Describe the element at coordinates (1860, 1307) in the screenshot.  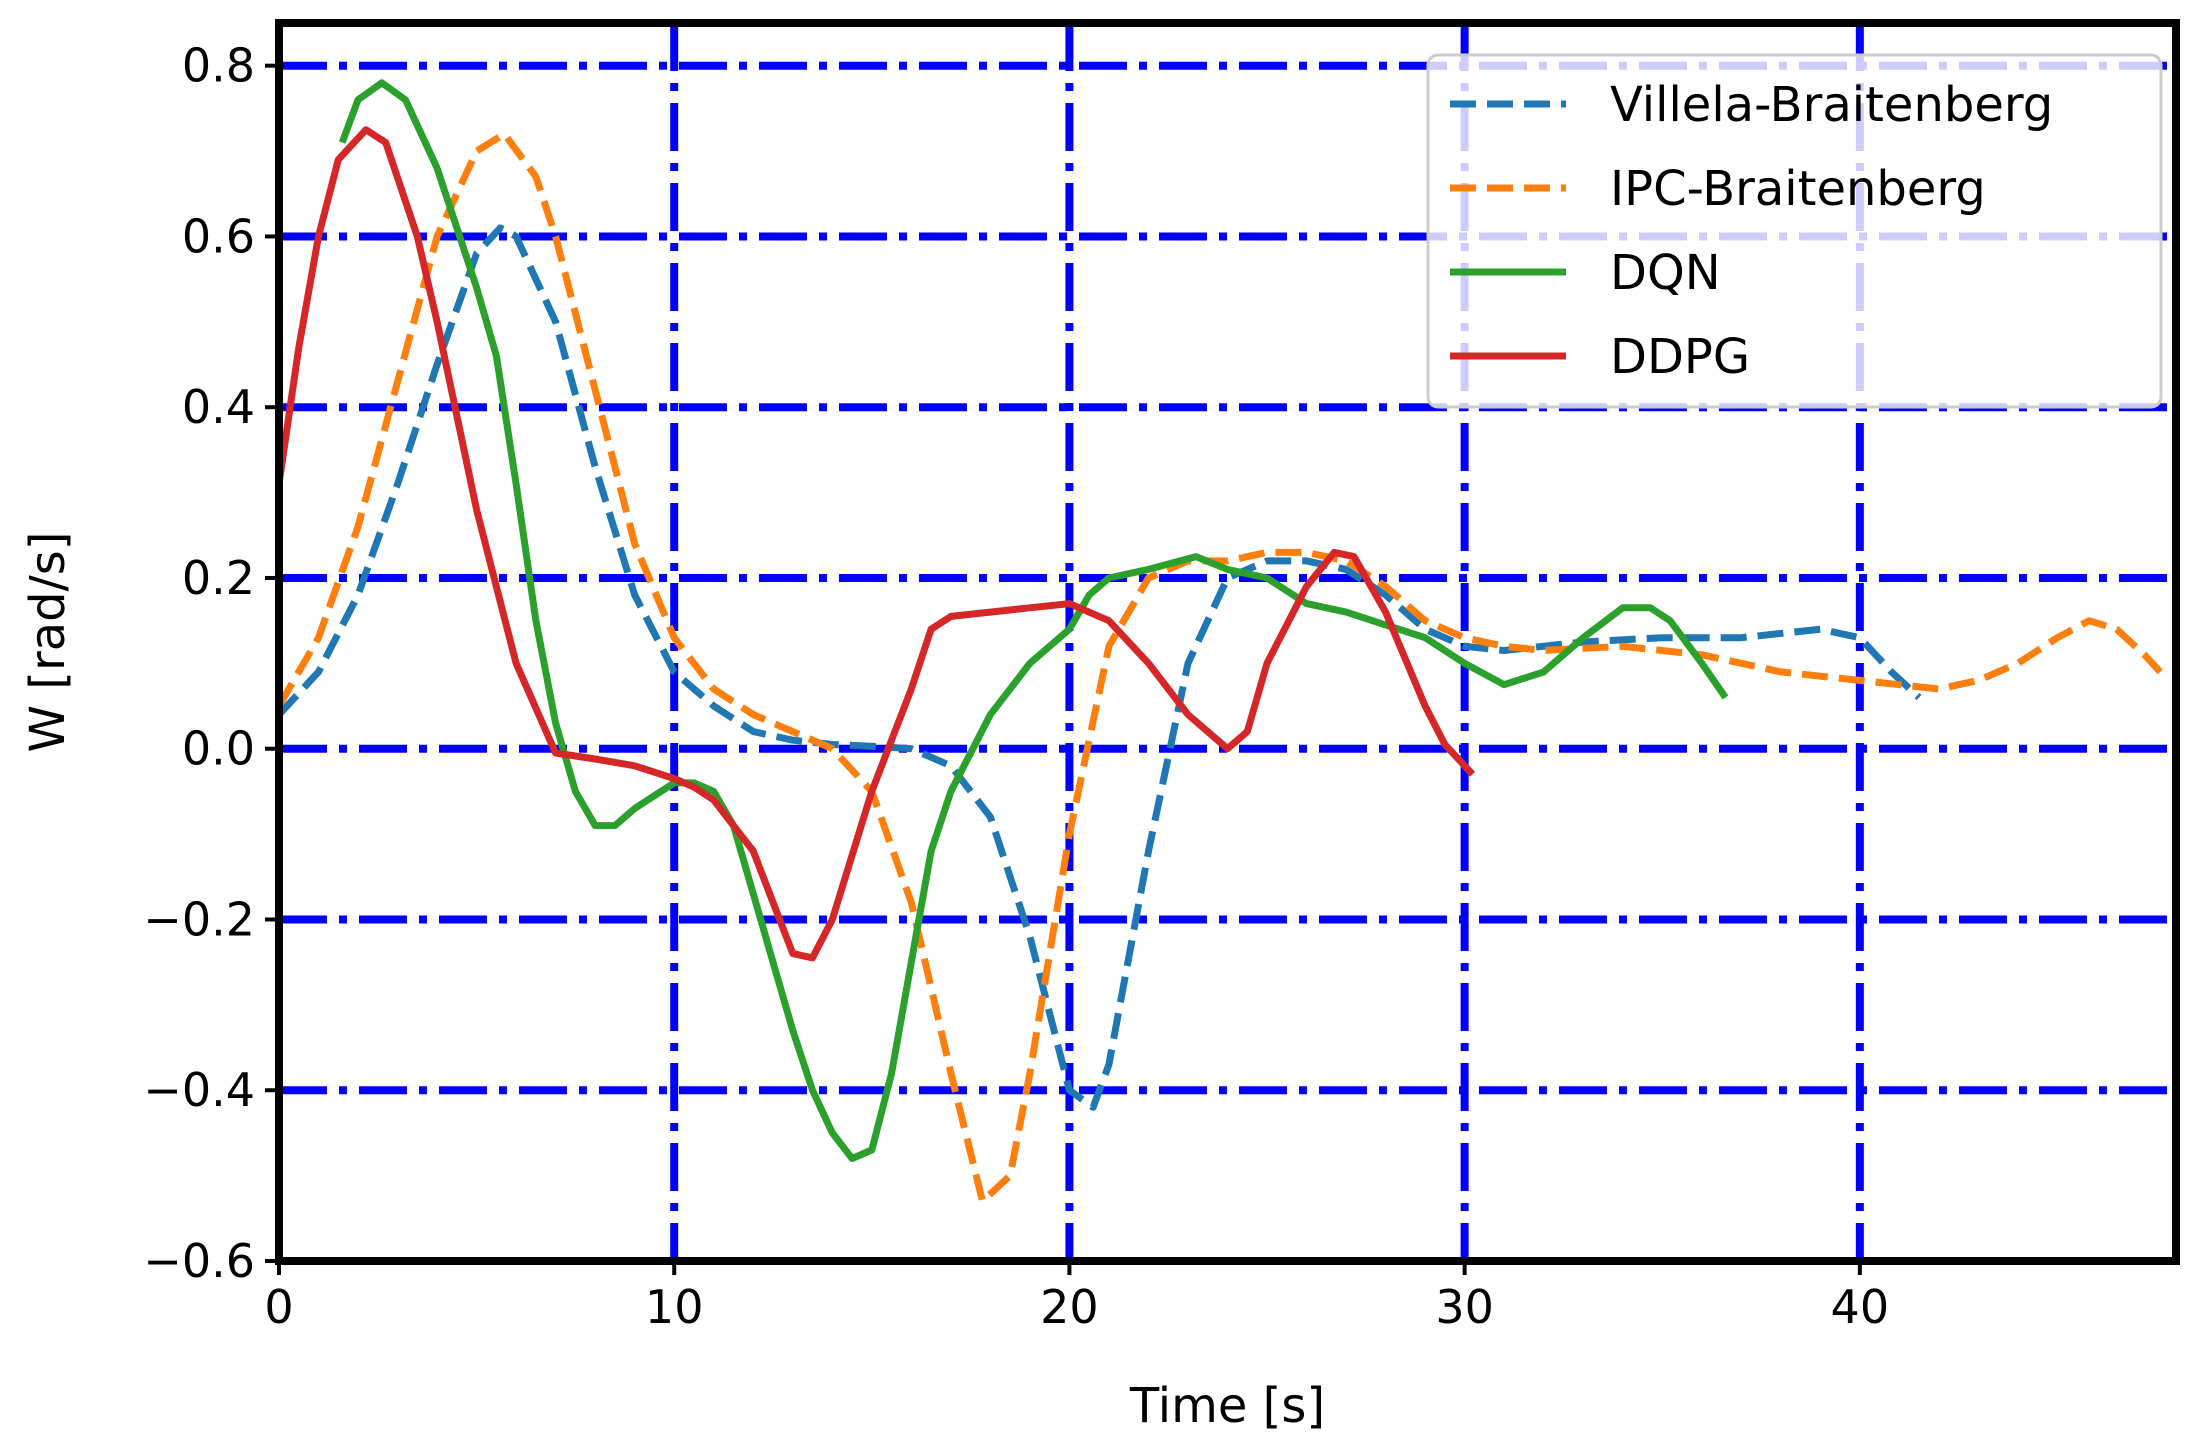
I see `x-tick-label: 40` at that location.